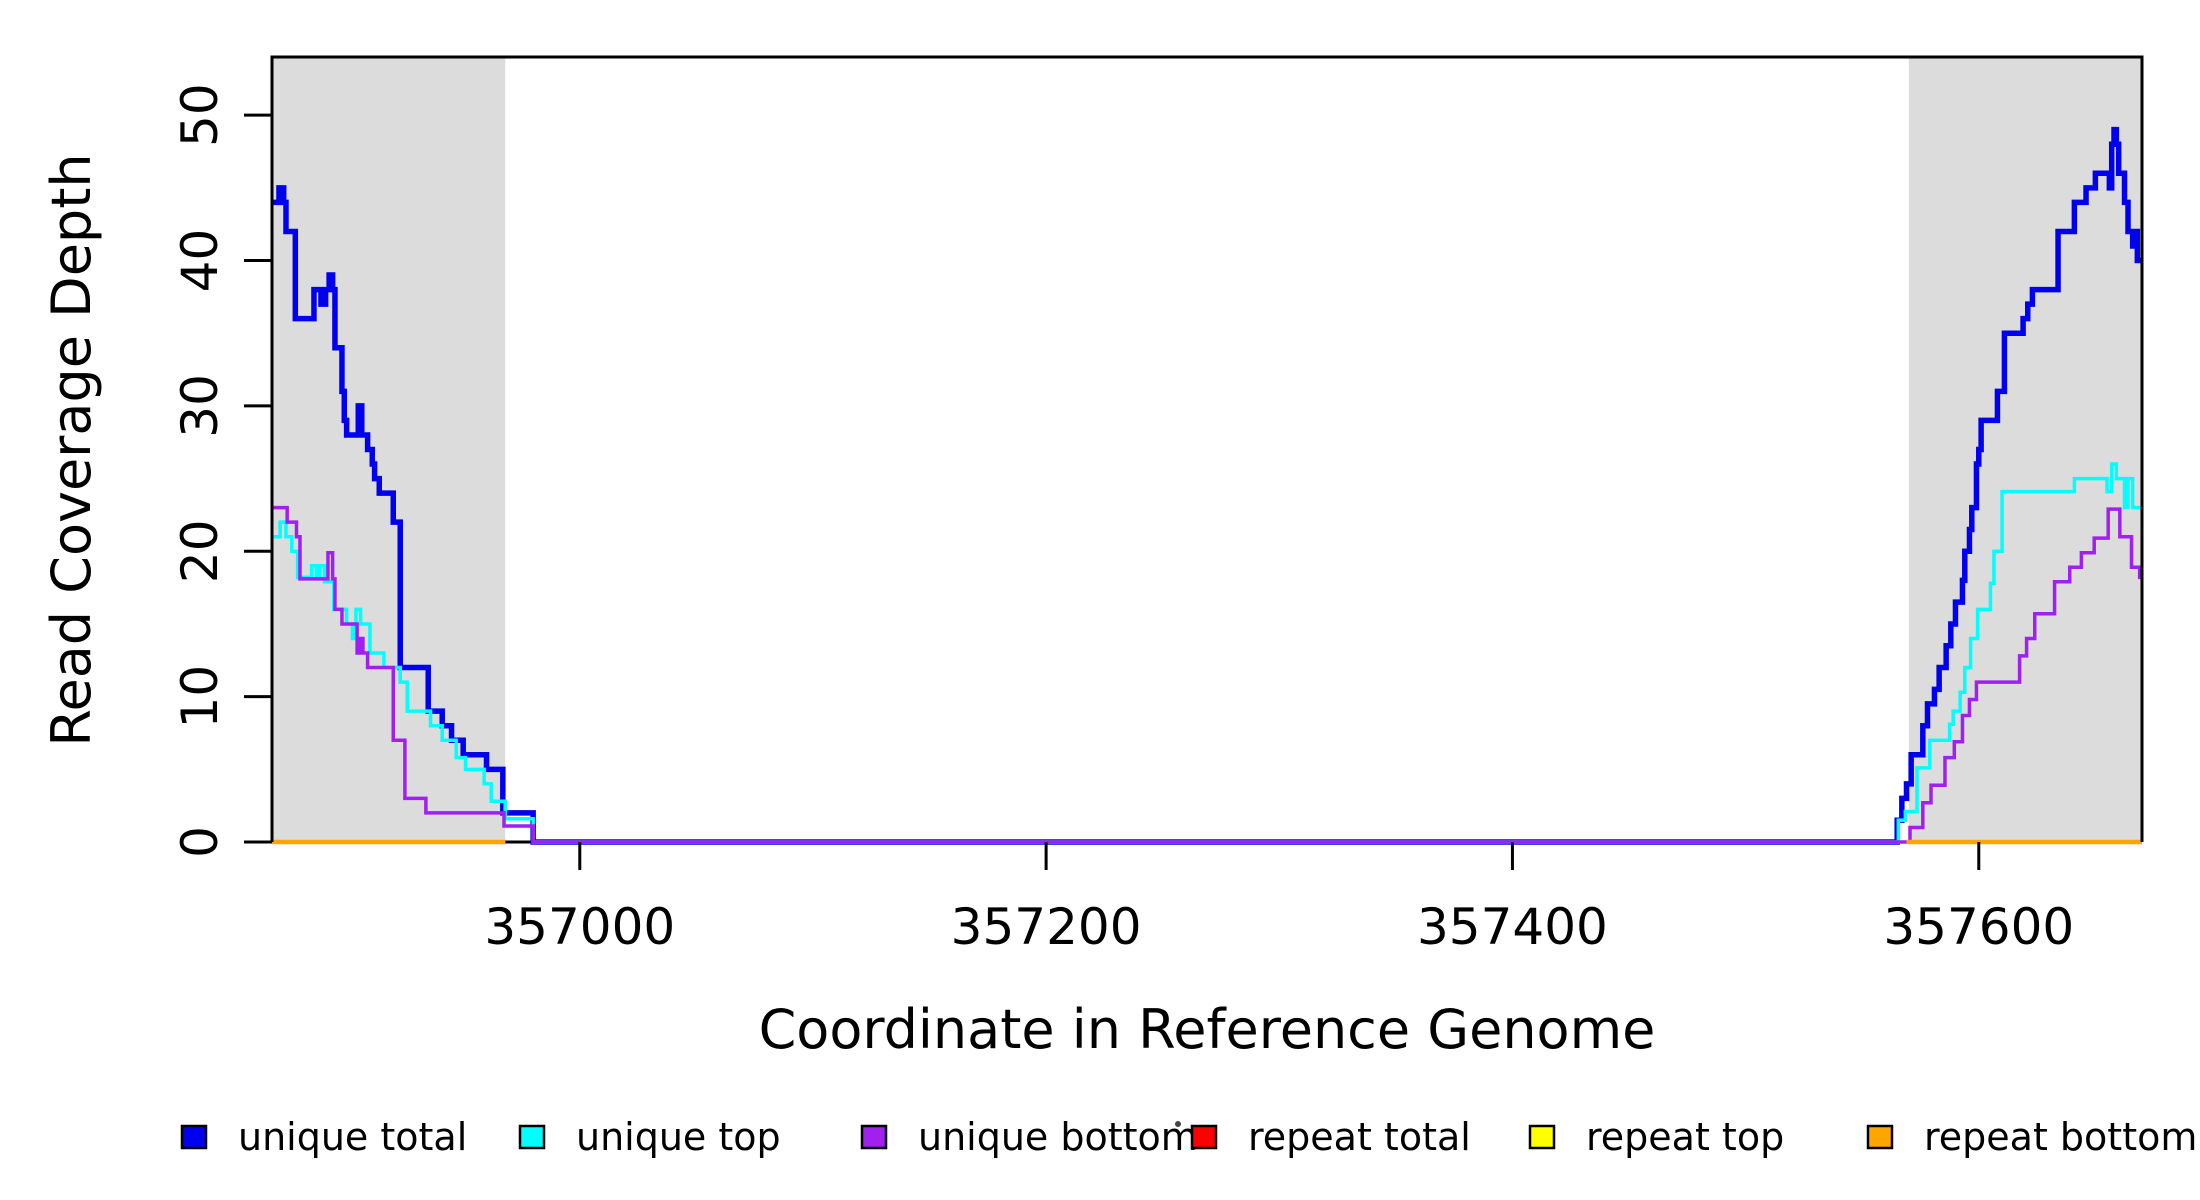  Describe the element at coordinates (200, 551) in the screenshot. I see `y-tick-label: 20` at that location.